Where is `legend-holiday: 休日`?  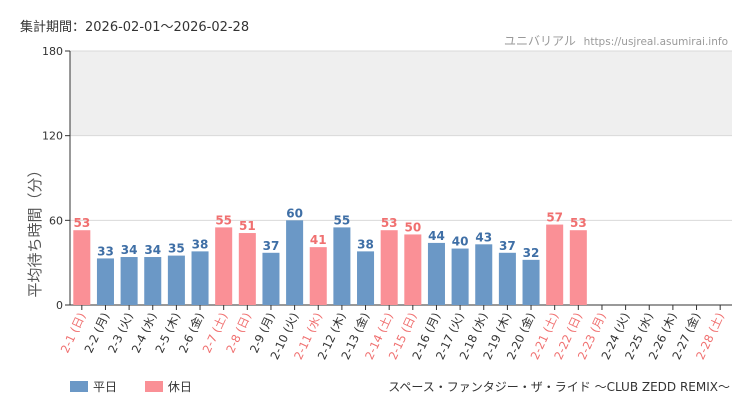
legend-holiday: 休日 is located at coordinates (168, 386).